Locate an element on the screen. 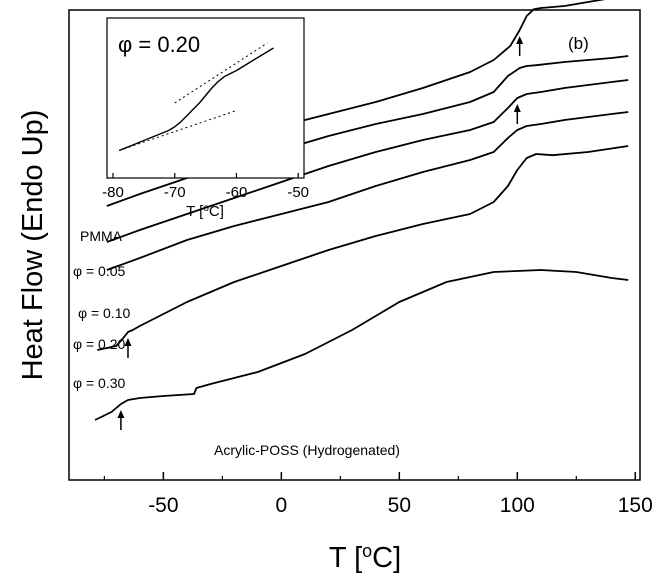  inset-series-line is located at coordinates (196, 99).